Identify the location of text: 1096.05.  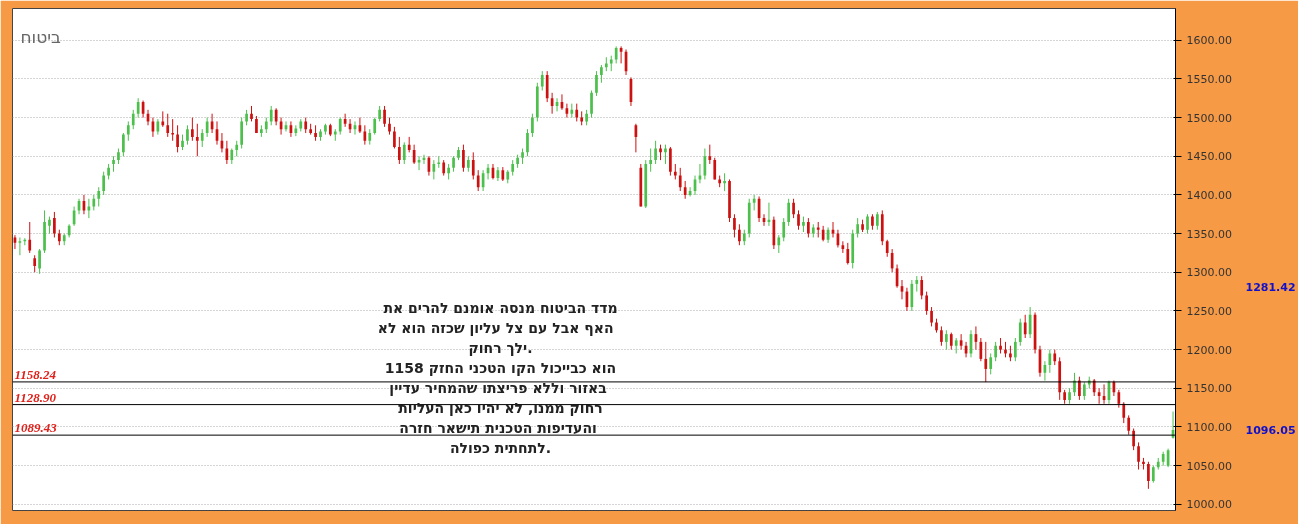
(1270, 431).